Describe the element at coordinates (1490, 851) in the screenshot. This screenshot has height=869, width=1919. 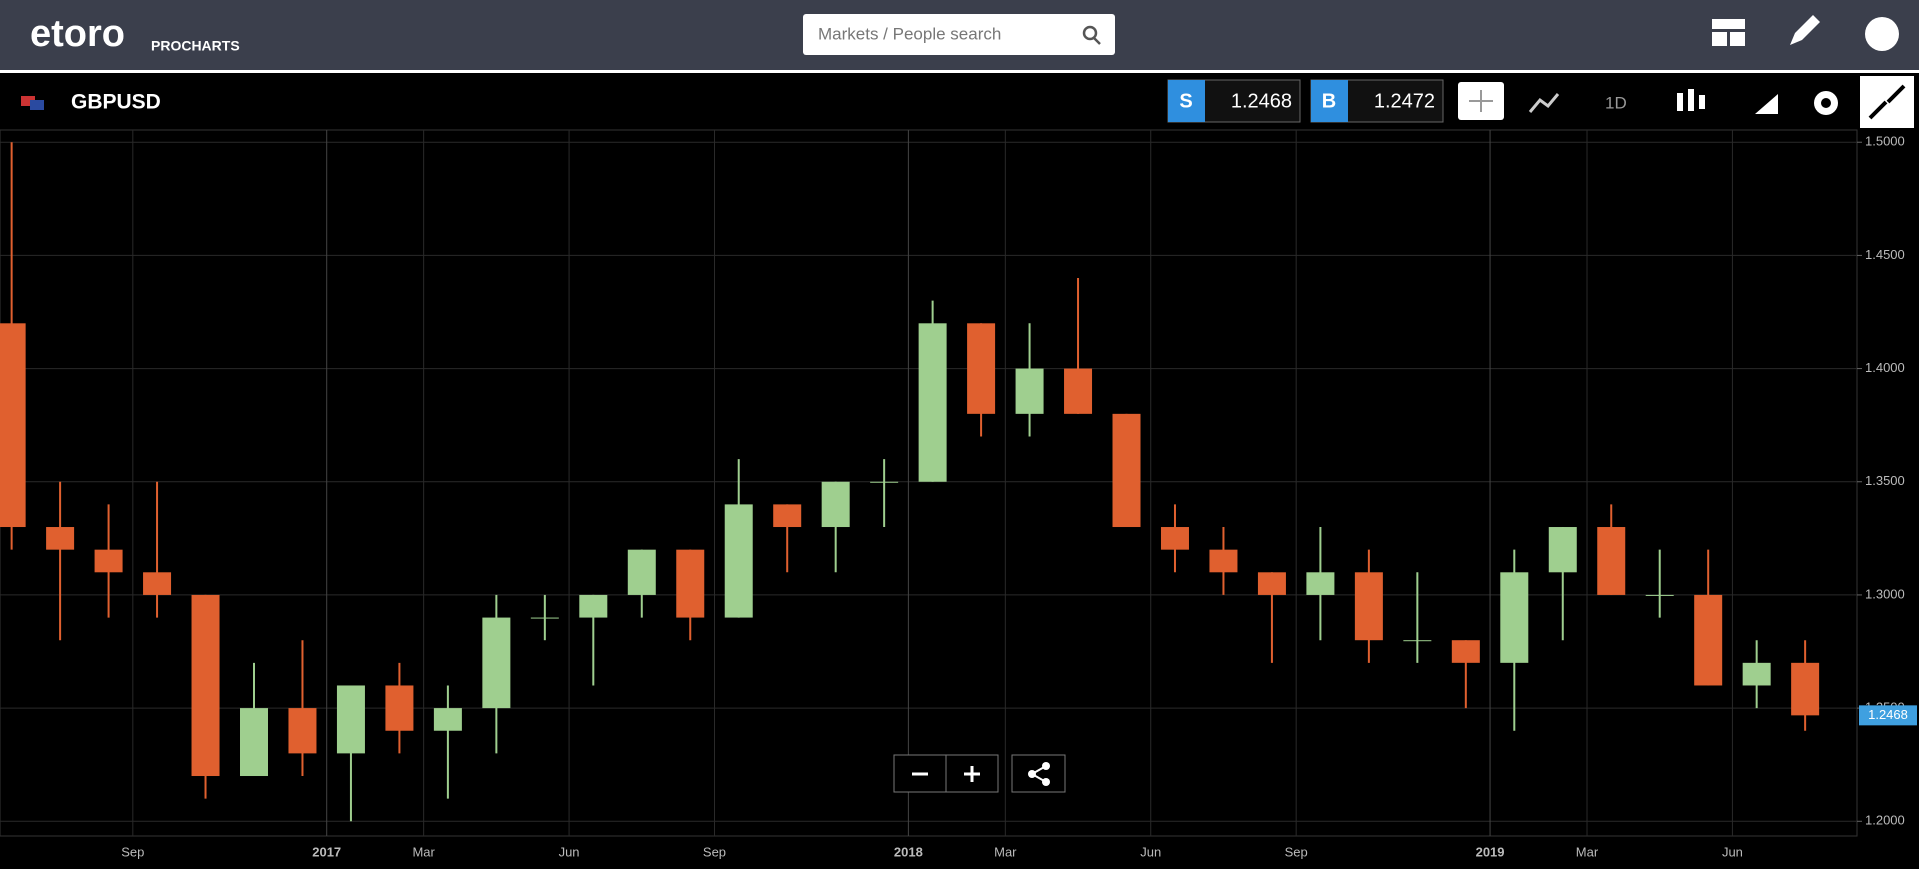
I see `x-tick-label: 2019` at that location.